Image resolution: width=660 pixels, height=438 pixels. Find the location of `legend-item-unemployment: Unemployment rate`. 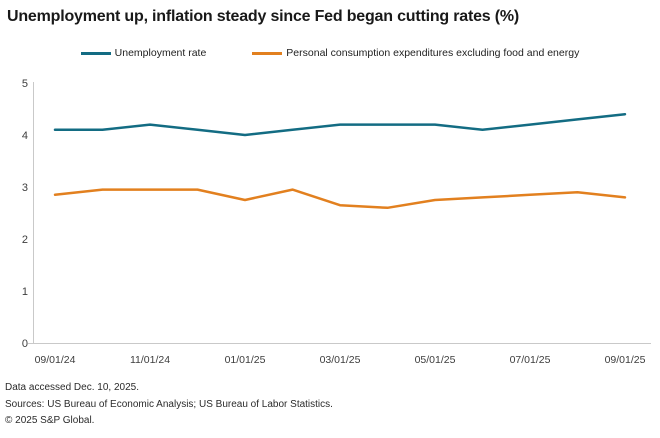

legend-item-unemployment: Unemployment rate is located at coordinates (143, 53).